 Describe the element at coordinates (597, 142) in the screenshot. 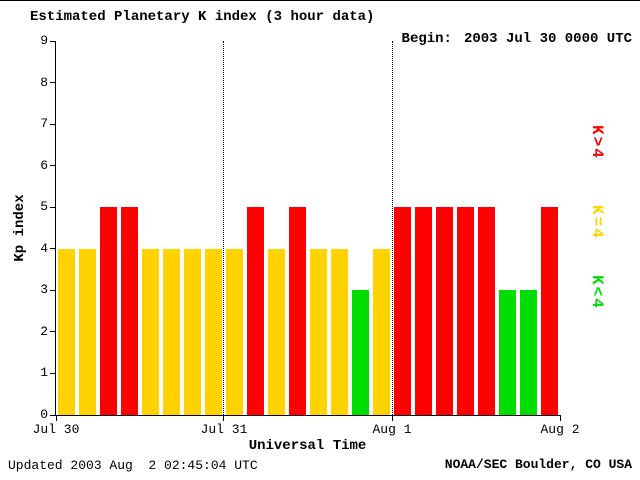

I see `legend-item-gt4: K>4` at that location.